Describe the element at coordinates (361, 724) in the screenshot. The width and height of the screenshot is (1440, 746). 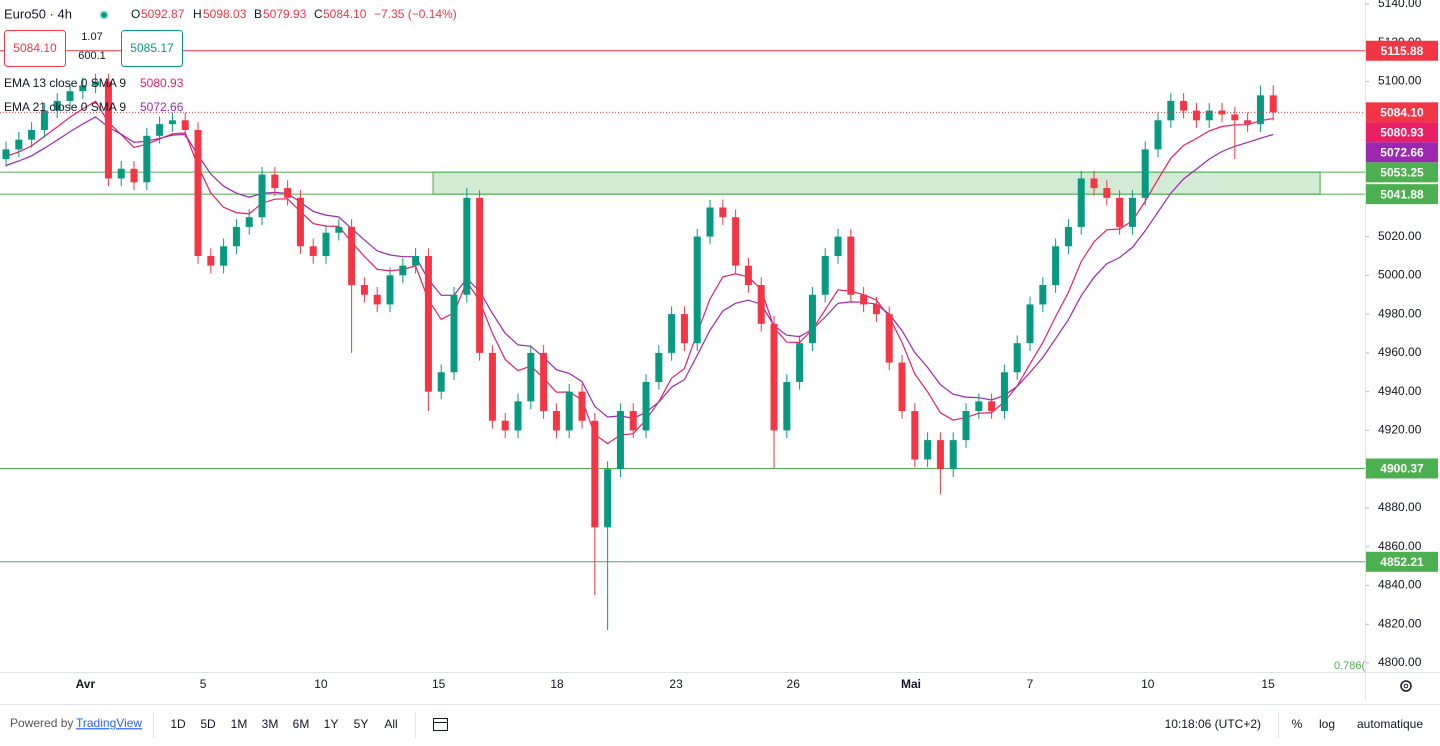
I see `timeframe: 5Y` at that location.